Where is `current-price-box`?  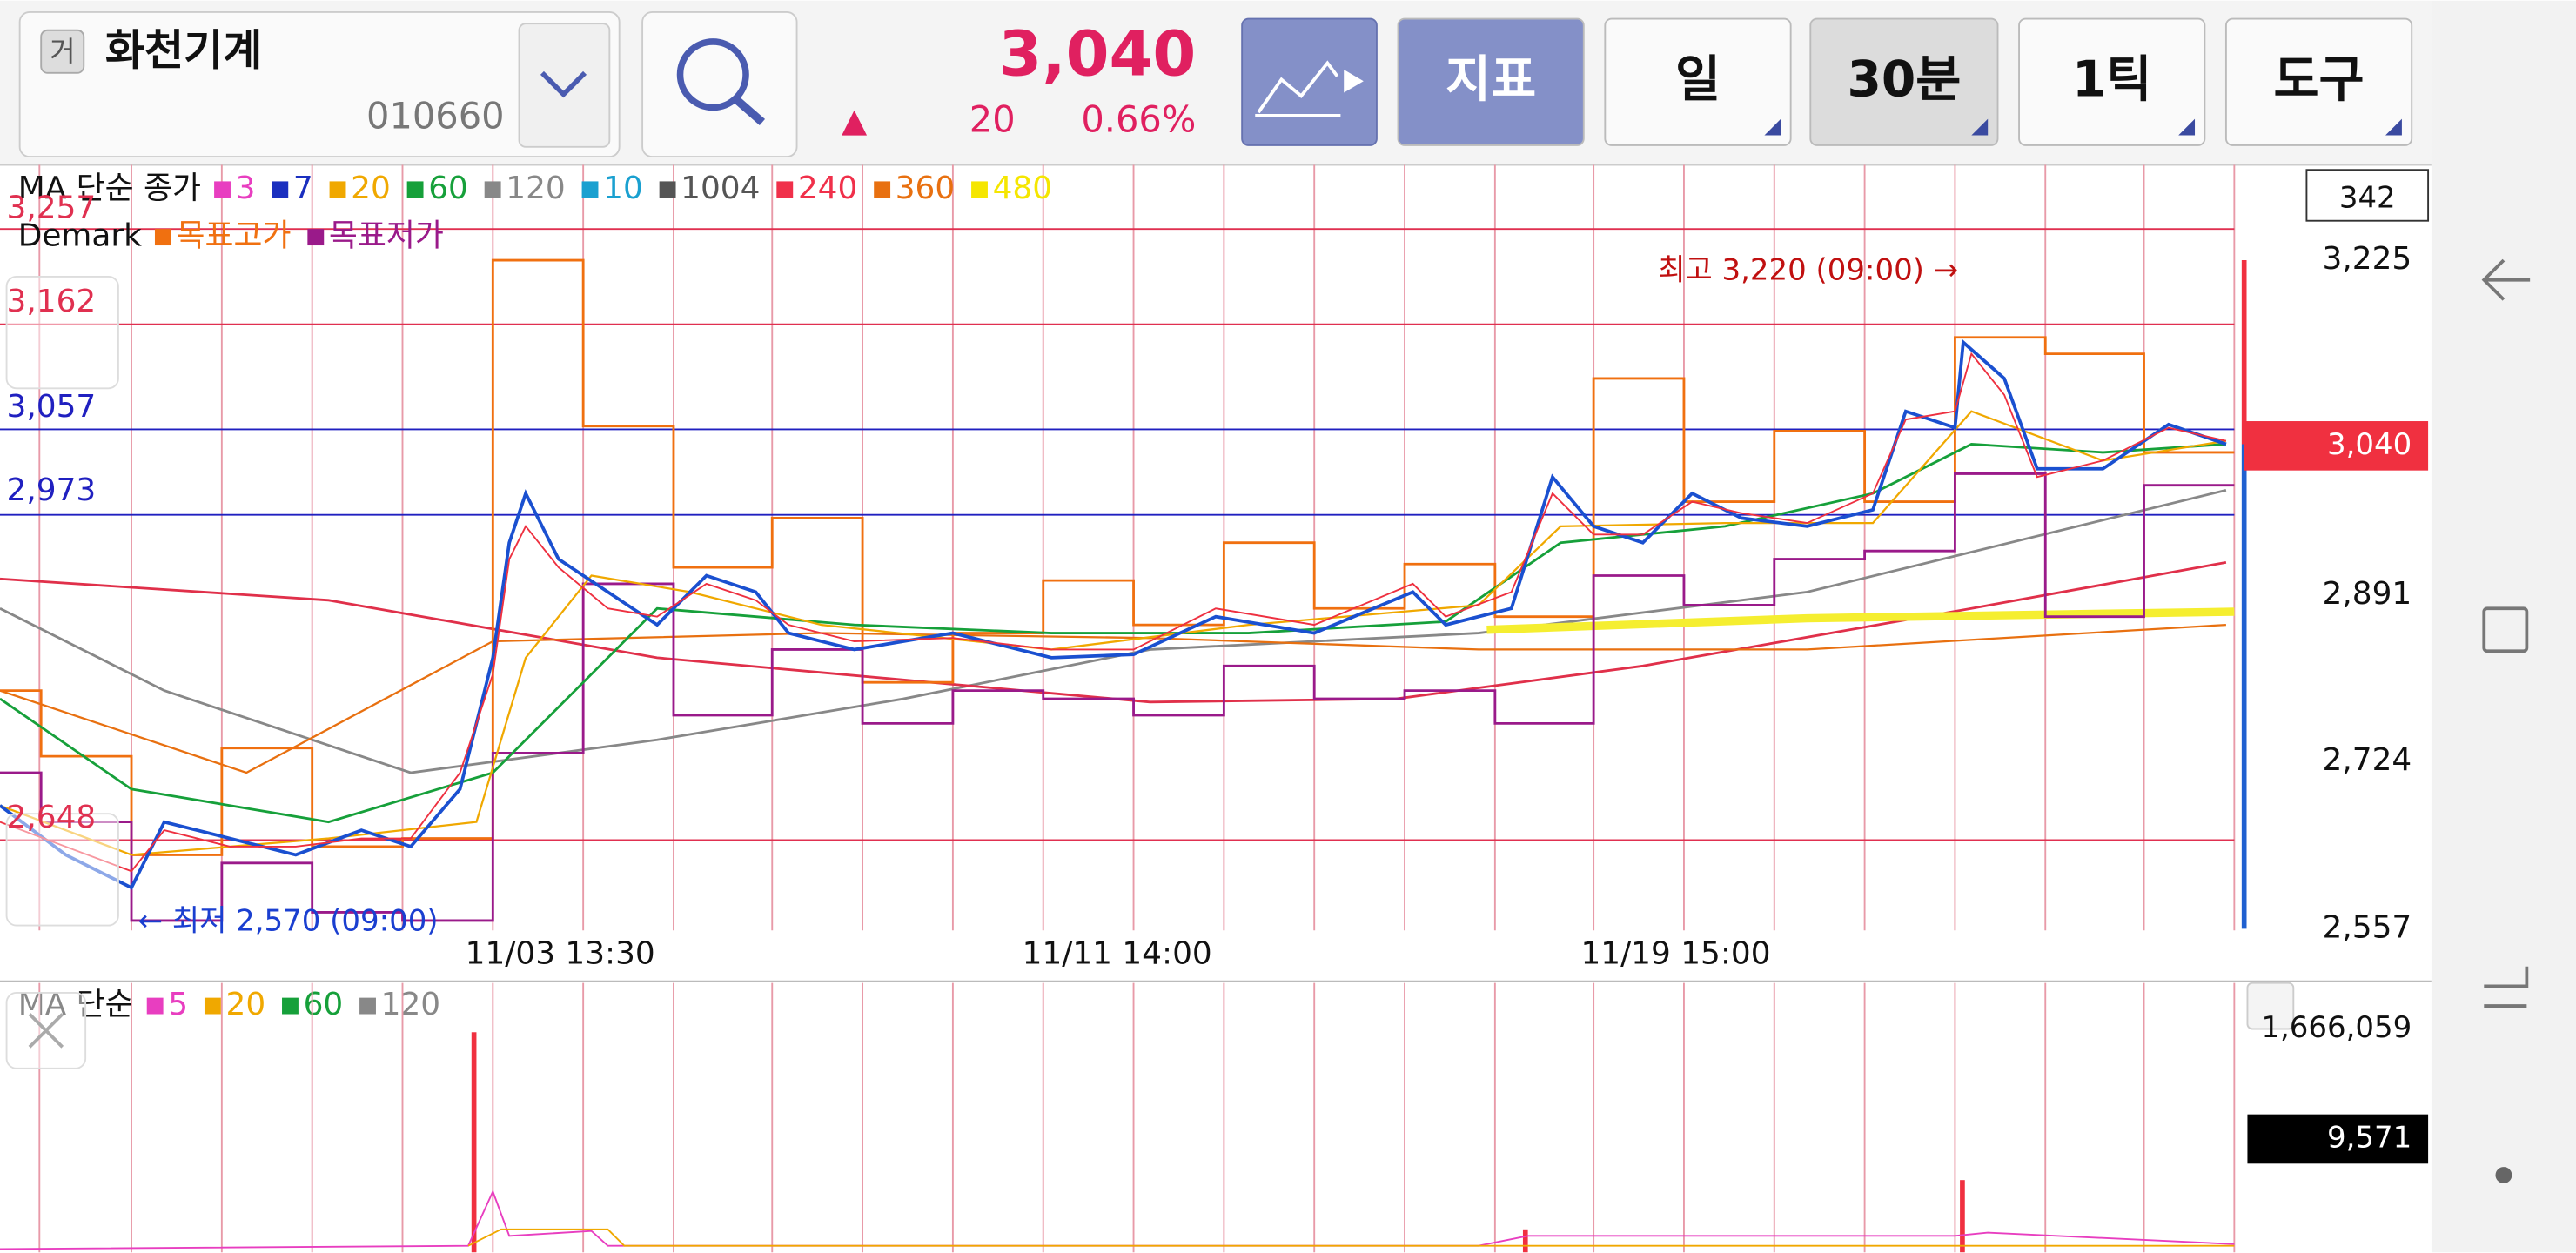 current-price-box is located at coordinates (2337, 446).